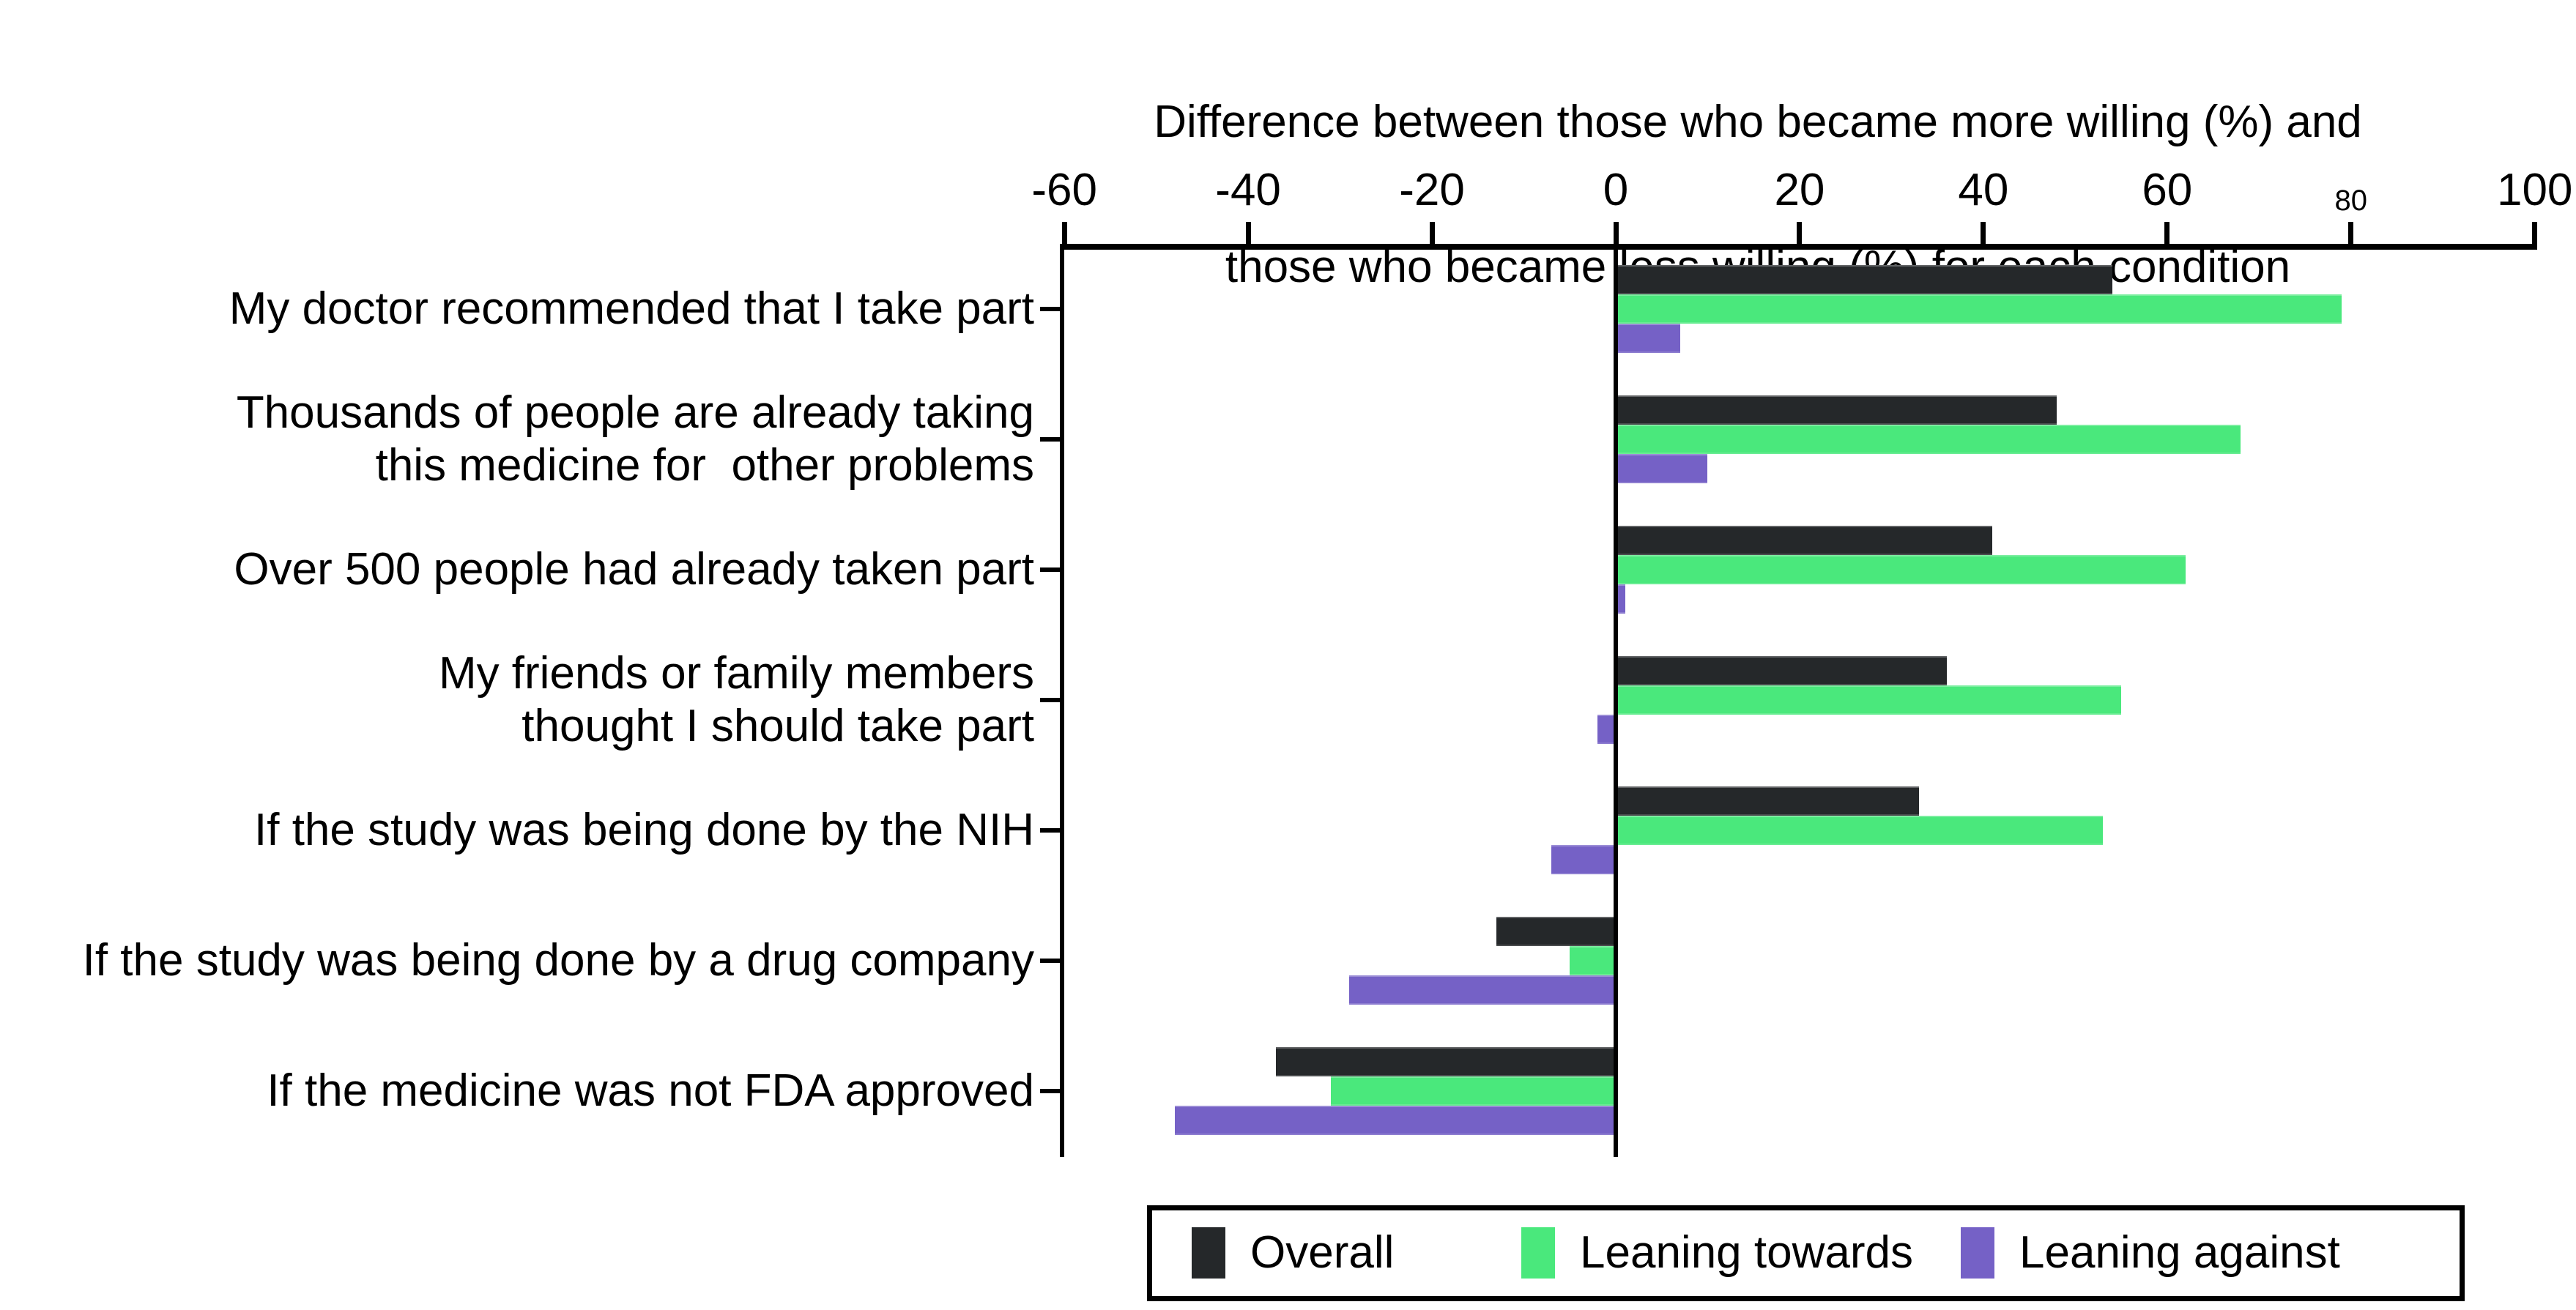 This screenshot has height=1310, width=2576. I want to click on x-axis-tick-label: -40, so click(1248, 190).